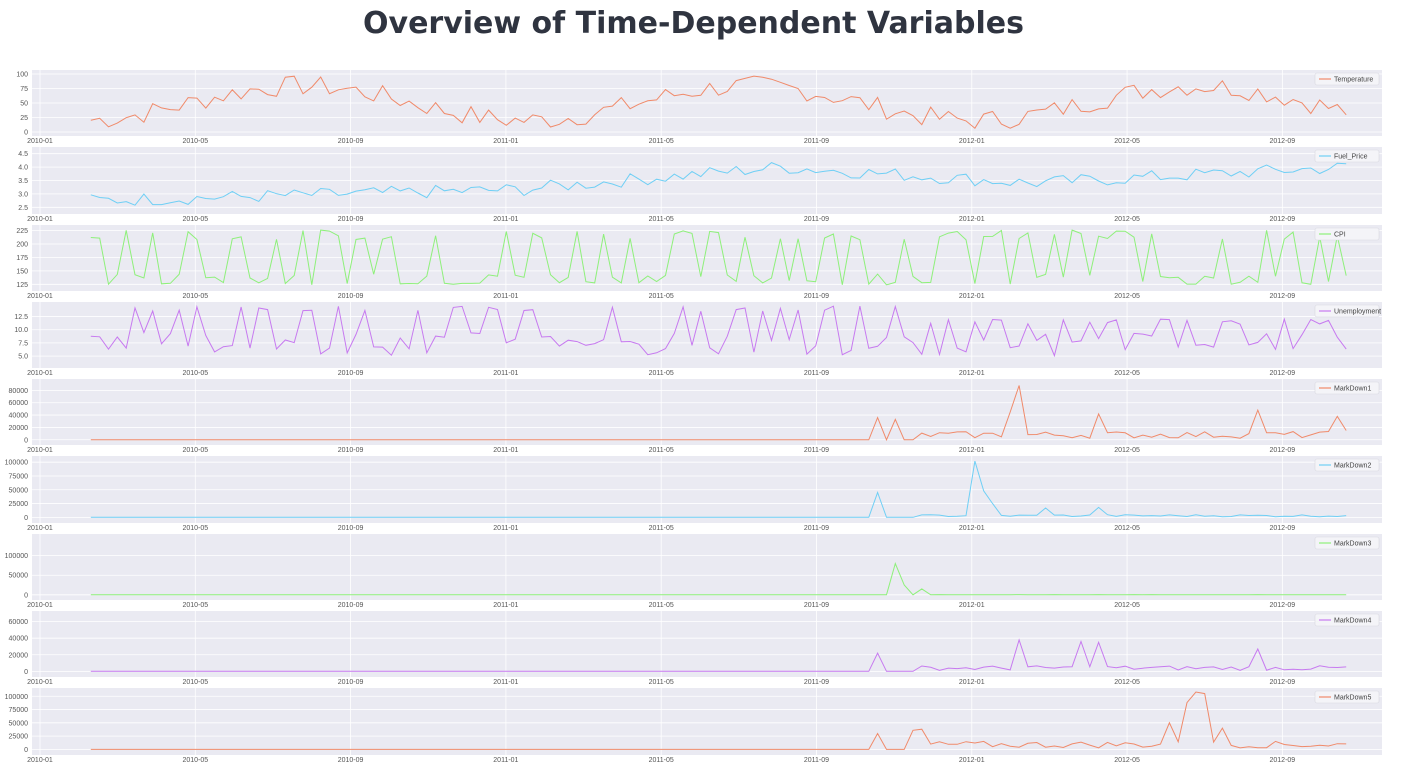  I want to click on y-tick-label: 75, so click(24, 89).